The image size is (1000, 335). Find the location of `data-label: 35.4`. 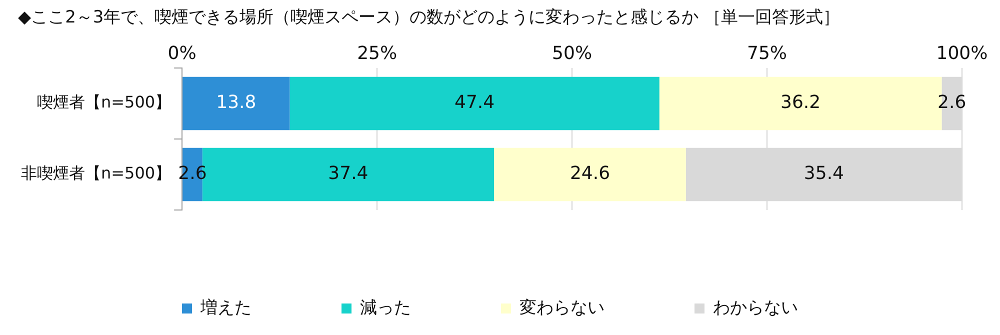

data-label: 35.4 is located at coordinates (824, 173).